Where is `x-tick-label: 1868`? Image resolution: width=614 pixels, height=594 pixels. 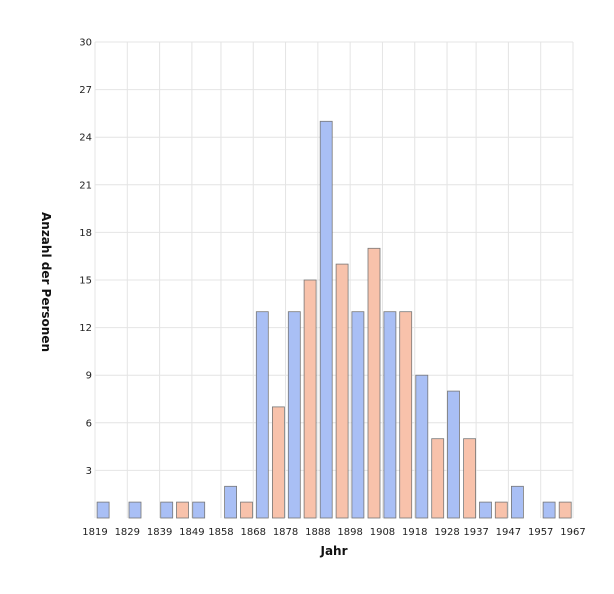
x-tick-label: 1868 is located at coordinates (253, 532).